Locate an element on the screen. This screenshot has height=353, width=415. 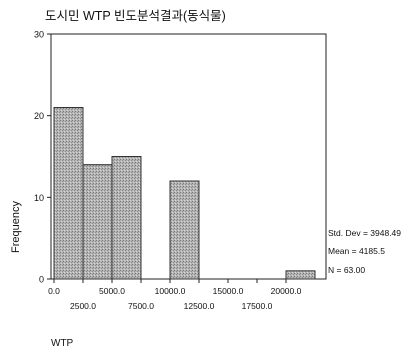
x-tick-label-upper: 5000.0 is located at coordinates (112, 291).